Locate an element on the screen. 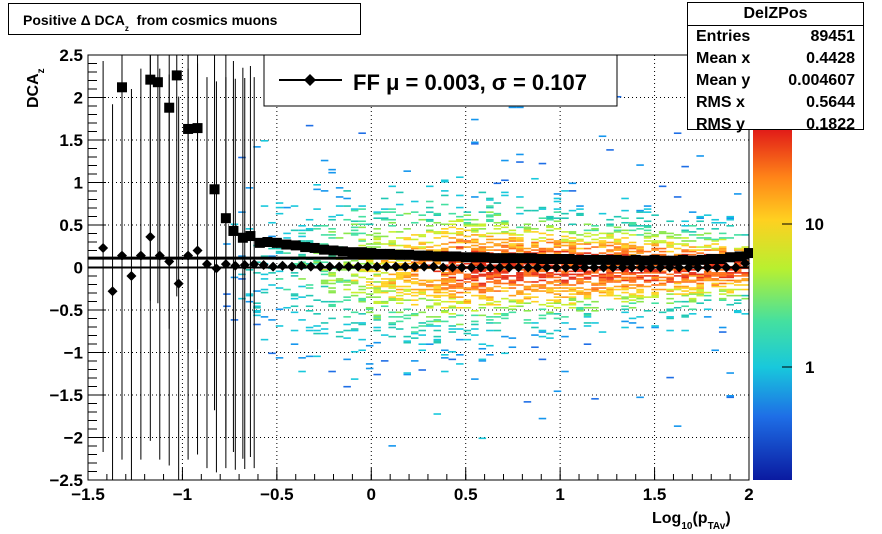 This screenshot has width=882, height=534. y-axis-label: DCAz is located at coordinates (36, 88).